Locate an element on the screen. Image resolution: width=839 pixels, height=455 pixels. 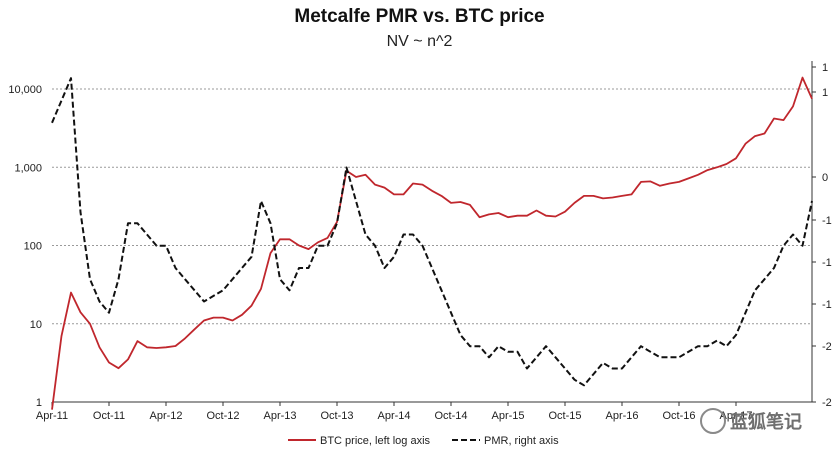
left-tick-label: 100 is located at coordinates (33, 247).